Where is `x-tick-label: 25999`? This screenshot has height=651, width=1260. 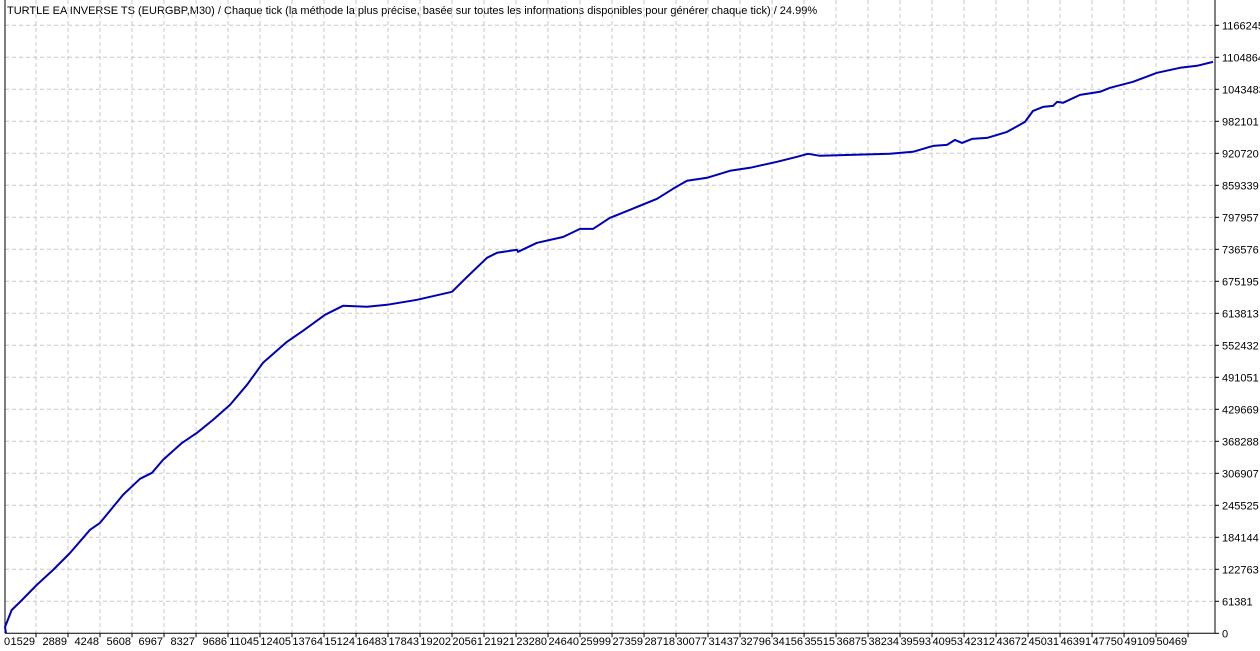 x-tick-label: 25999 is located at coordinates (595, 642).